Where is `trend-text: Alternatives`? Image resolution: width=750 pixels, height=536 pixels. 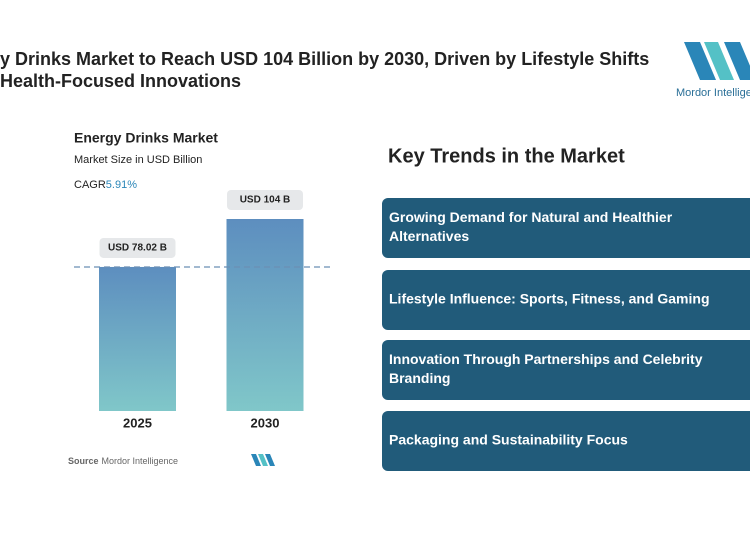 trend-text: Alternatives is located at coordinates (429, 236).